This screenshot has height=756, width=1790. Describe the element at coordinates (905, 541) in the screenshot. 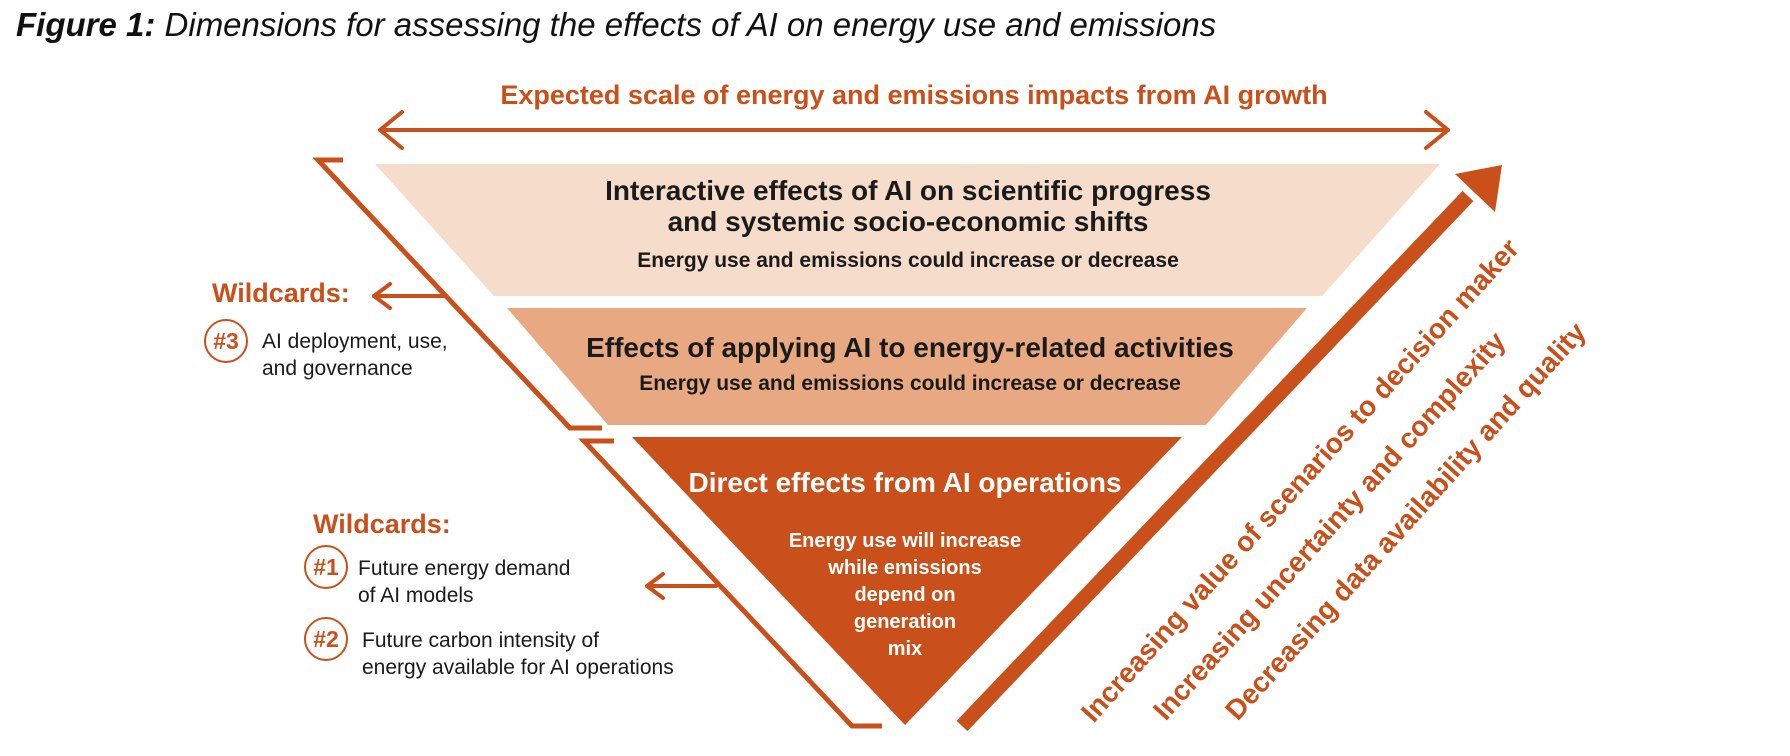

I see `tier-bottom-desc-line1: Energy use will increase` at that location.